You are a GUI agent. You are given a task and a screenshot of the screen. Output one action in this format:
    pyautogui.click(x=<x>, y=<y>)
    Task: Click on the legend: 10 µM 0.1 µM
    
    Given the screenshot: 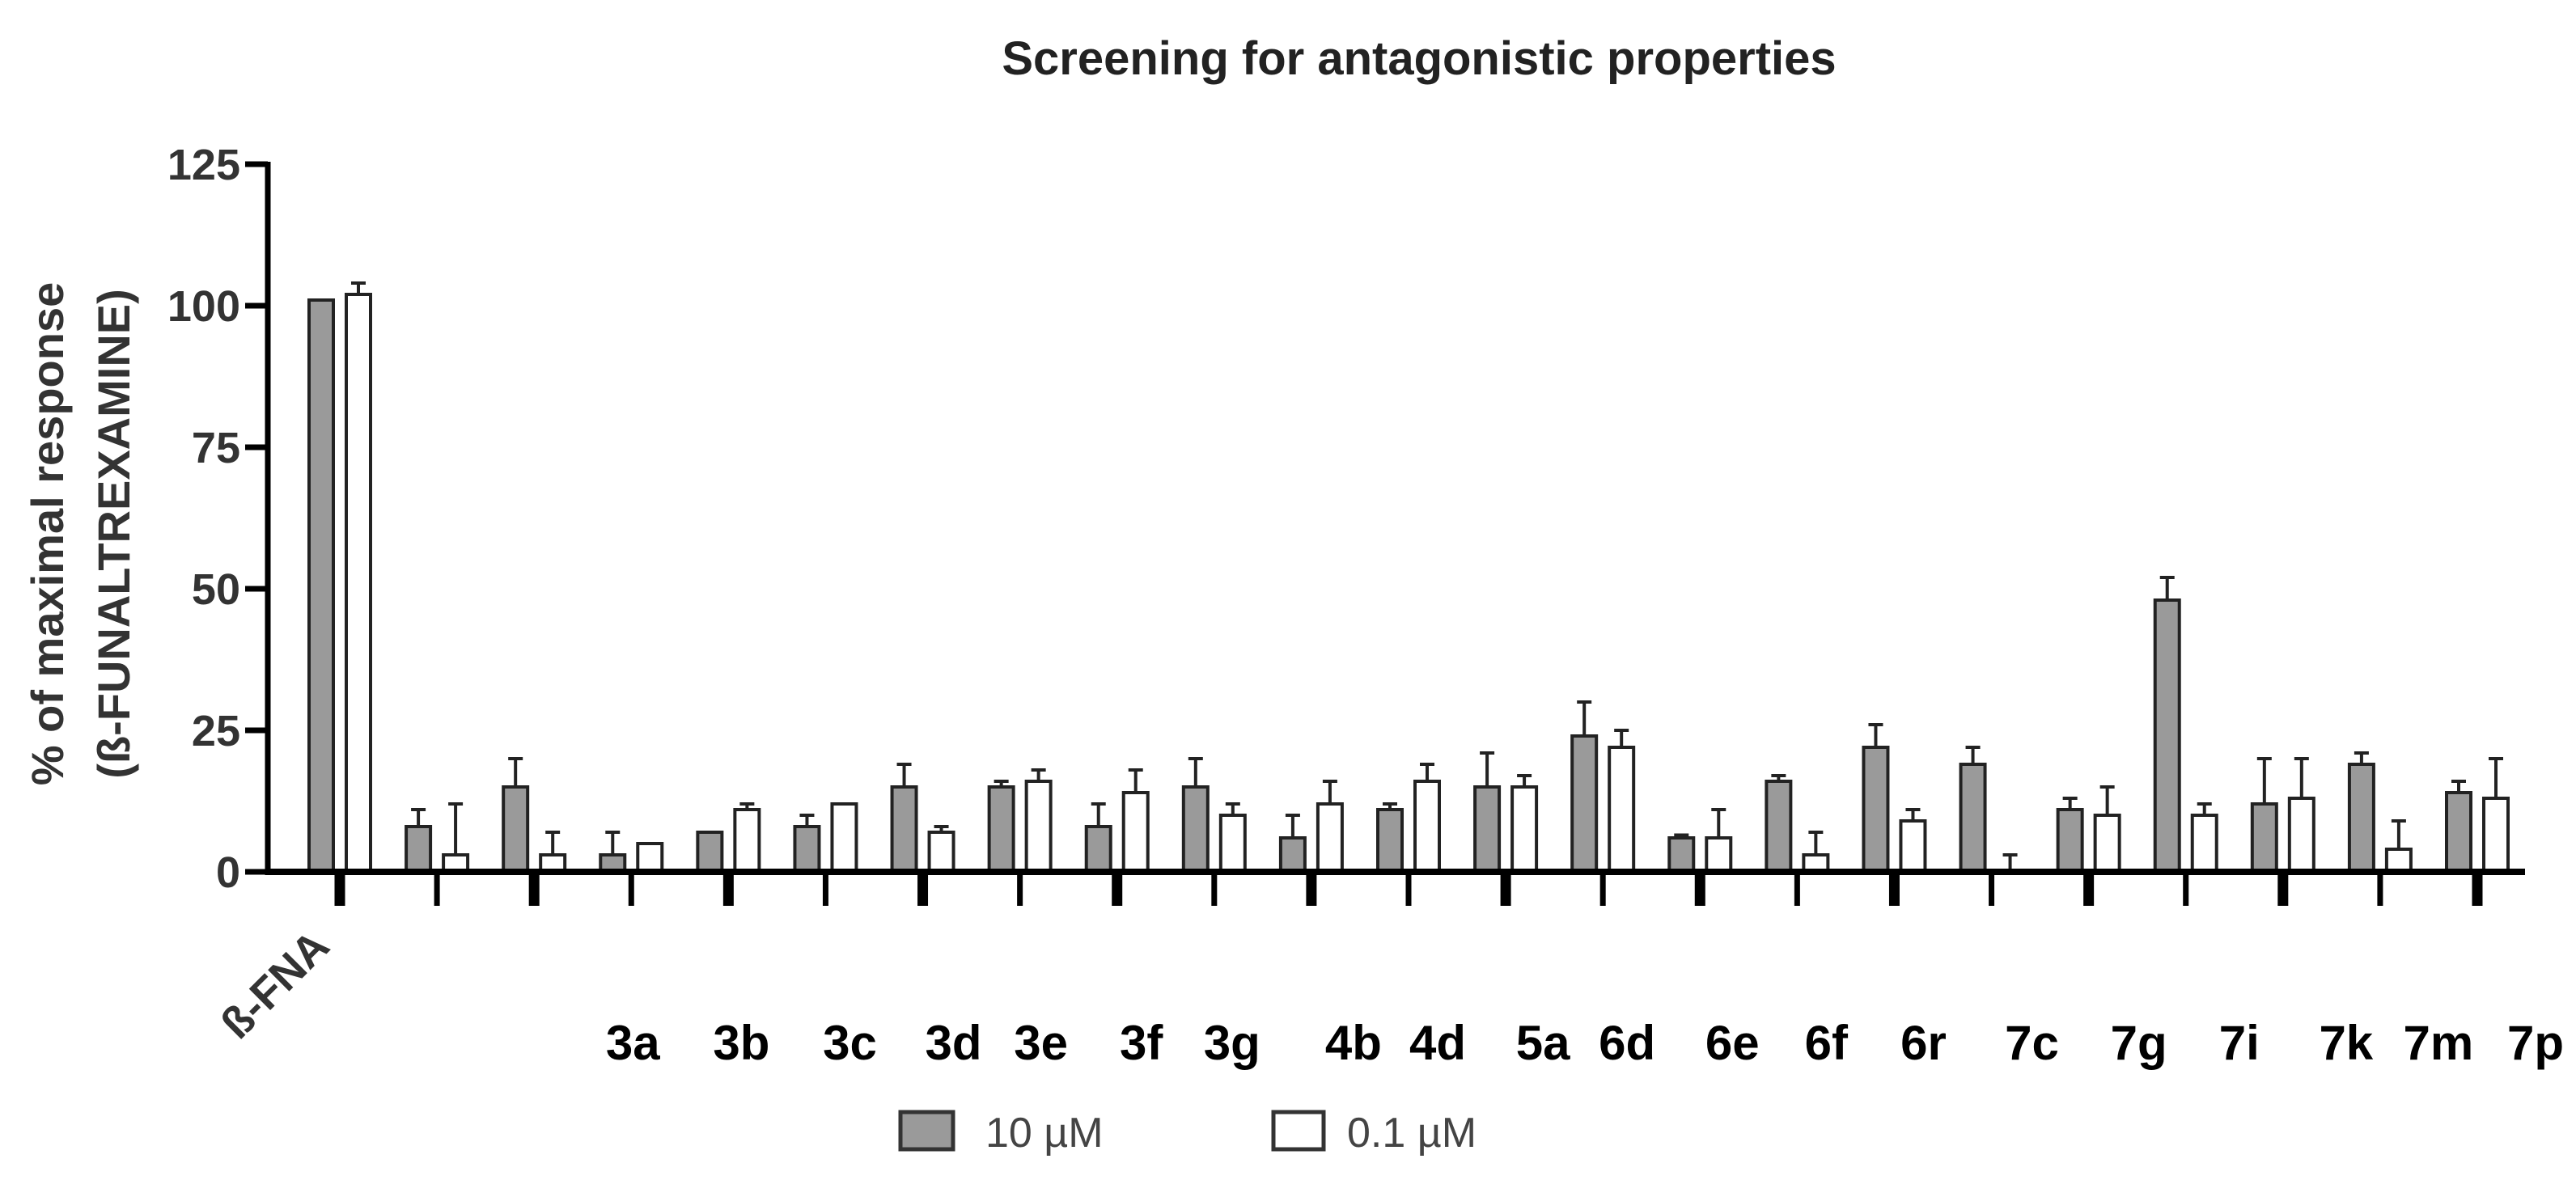 What is the action you would take?
    pyautogui.click(x=1187, y=1133)
    